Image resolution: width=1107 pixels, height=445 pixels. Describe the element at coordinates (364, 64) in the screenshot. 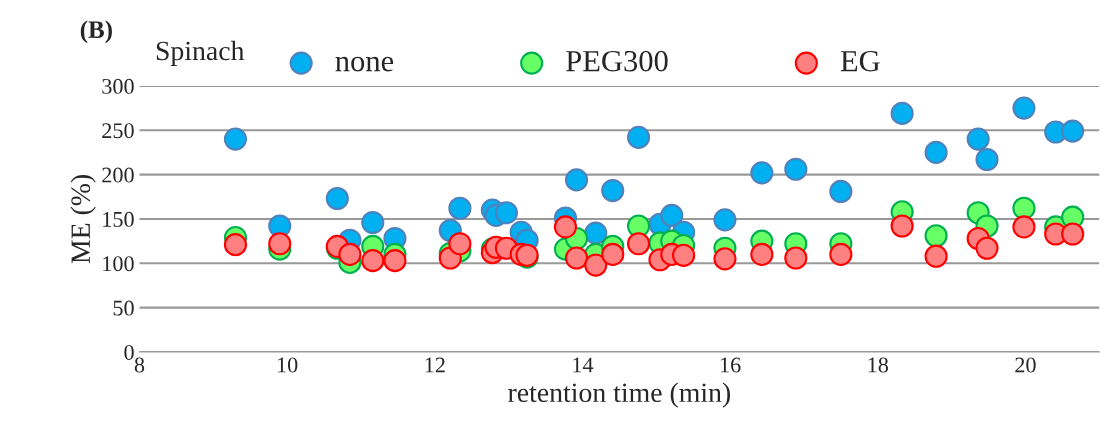

I see `legend-label: none` at that location.